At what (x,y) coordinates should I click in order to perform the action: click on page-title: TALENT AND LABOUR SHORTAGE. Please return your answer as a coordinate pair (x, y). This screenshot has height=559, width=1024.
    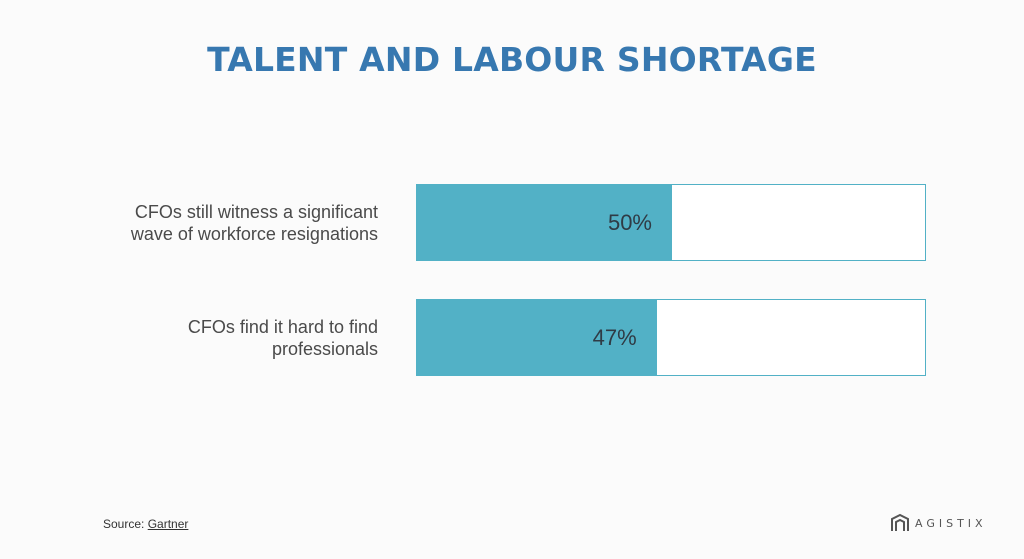
    Looking at the image, I should click on (512, 59).